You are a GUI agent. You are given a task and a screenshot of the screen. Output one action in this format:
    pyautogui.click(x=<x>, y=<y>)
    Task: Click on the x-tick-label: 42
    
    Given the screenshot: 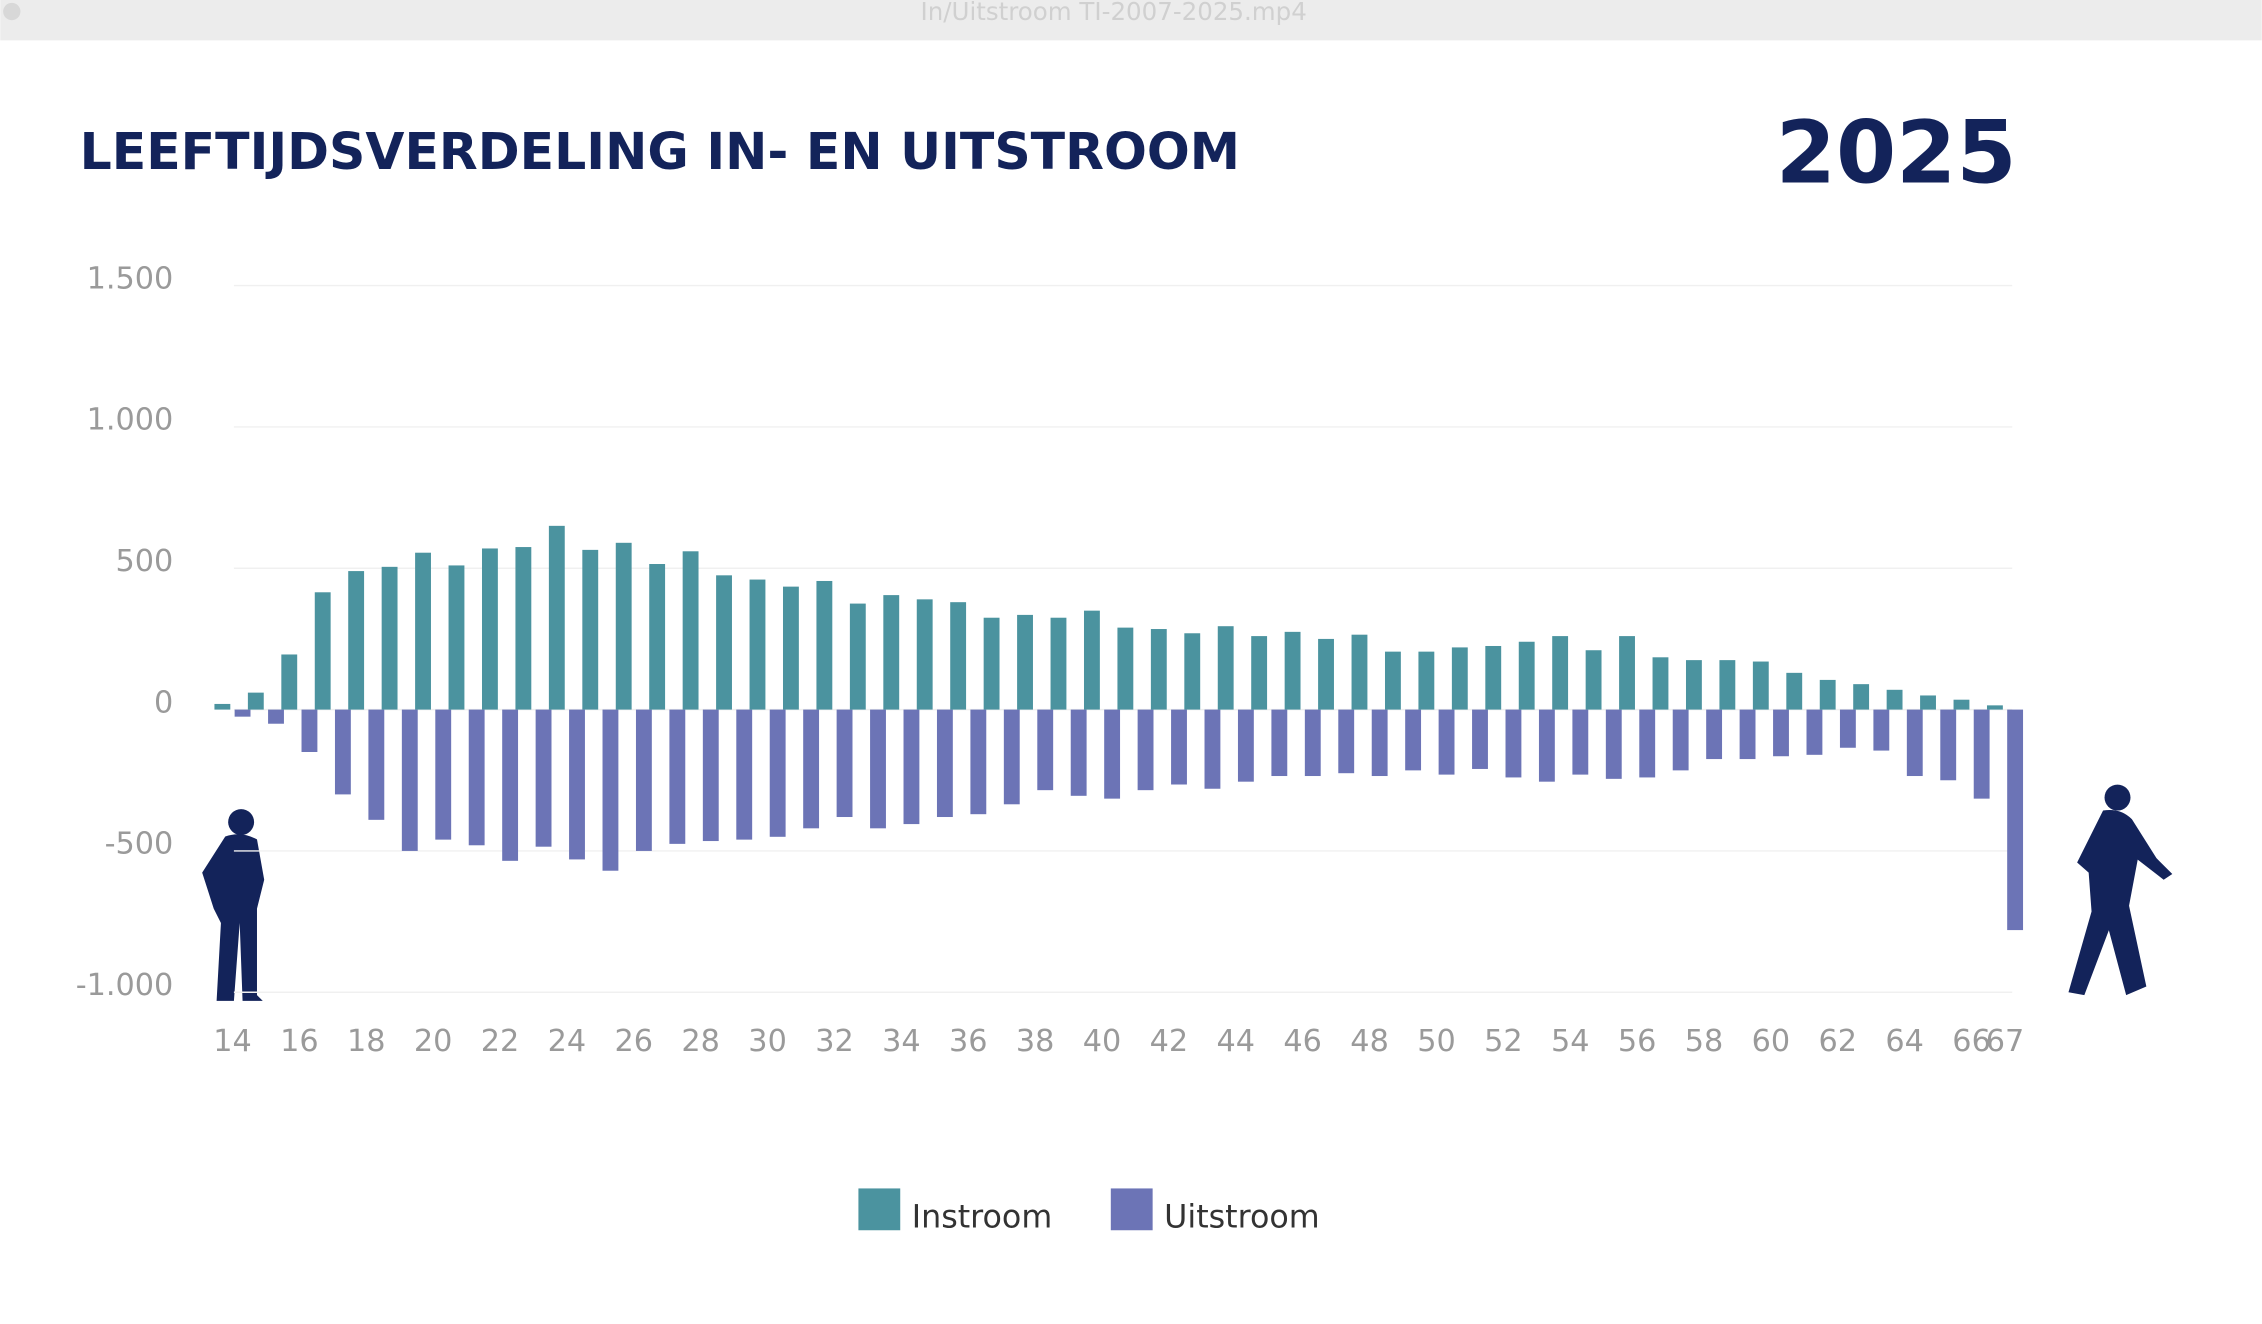 What is the action you would take?
    pyautogui.click(x=1169, y=1041)
    